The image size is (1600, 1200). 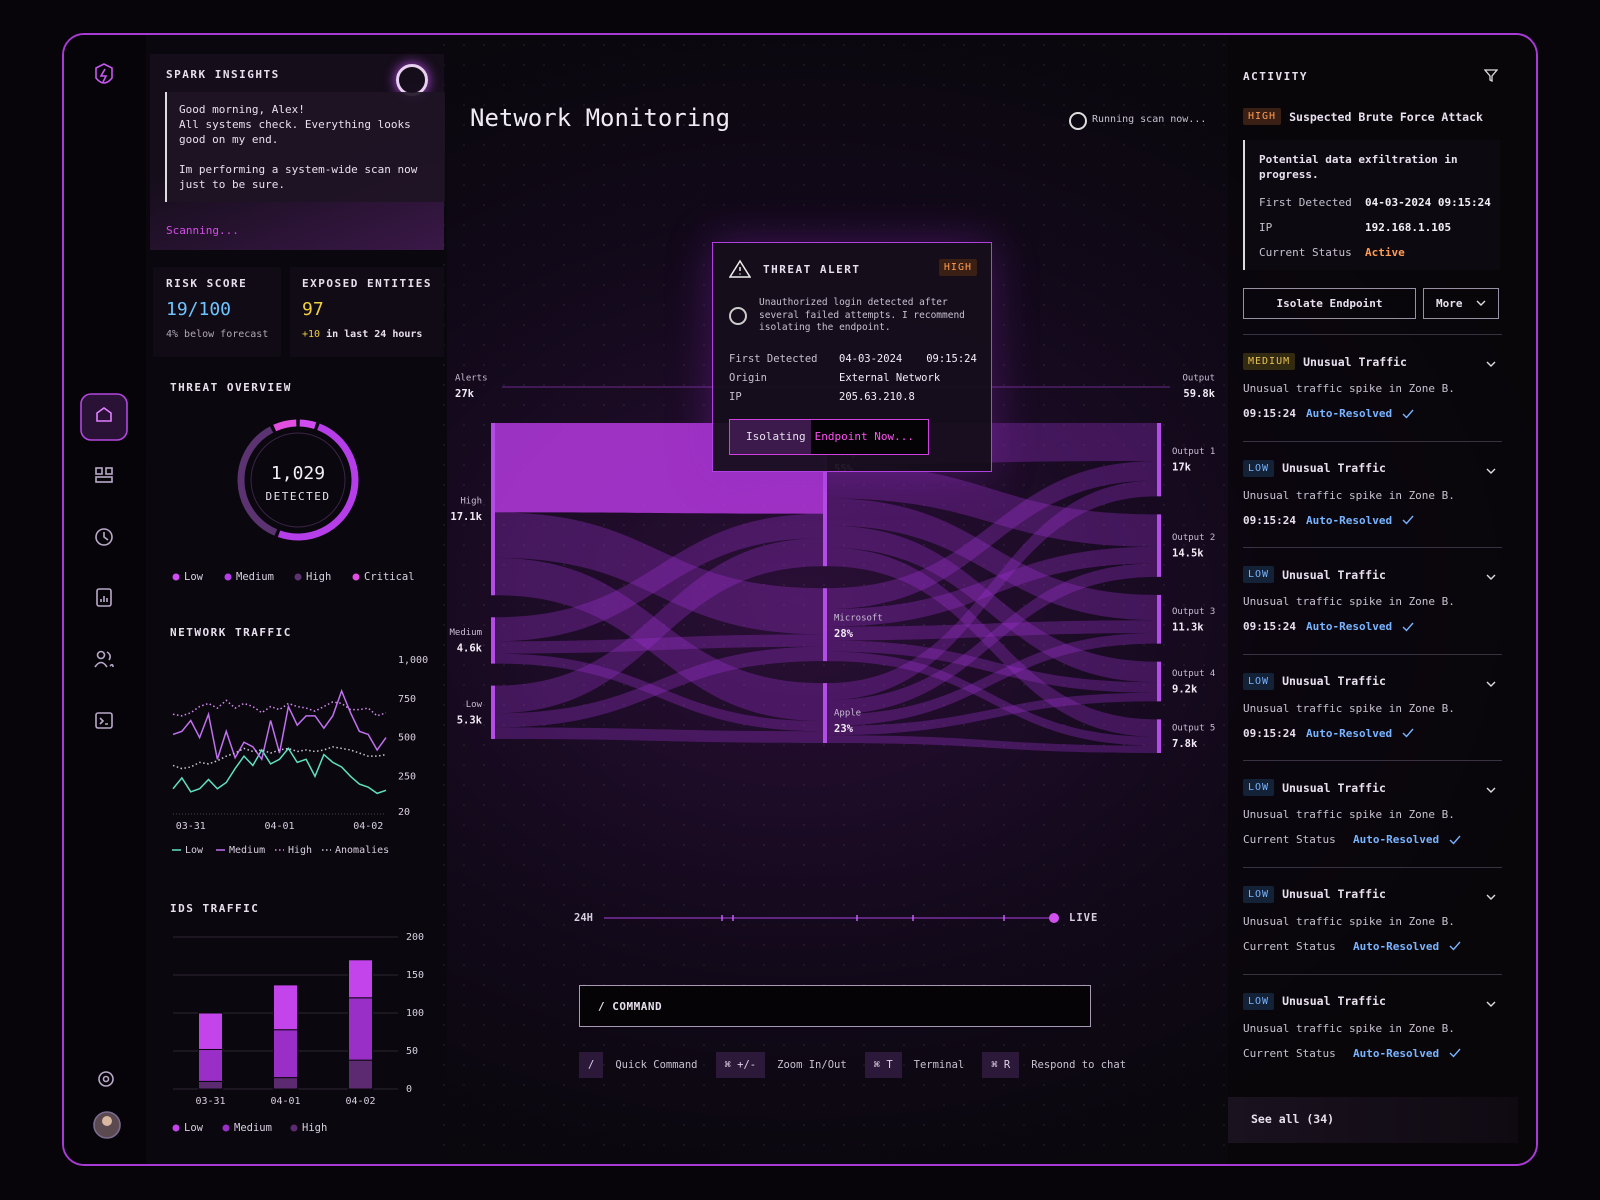 What do you see at coordinates (812, 269) in the screenshot?
I see `alert-title: THREAT ALERT` at bounding box center [812, 269].